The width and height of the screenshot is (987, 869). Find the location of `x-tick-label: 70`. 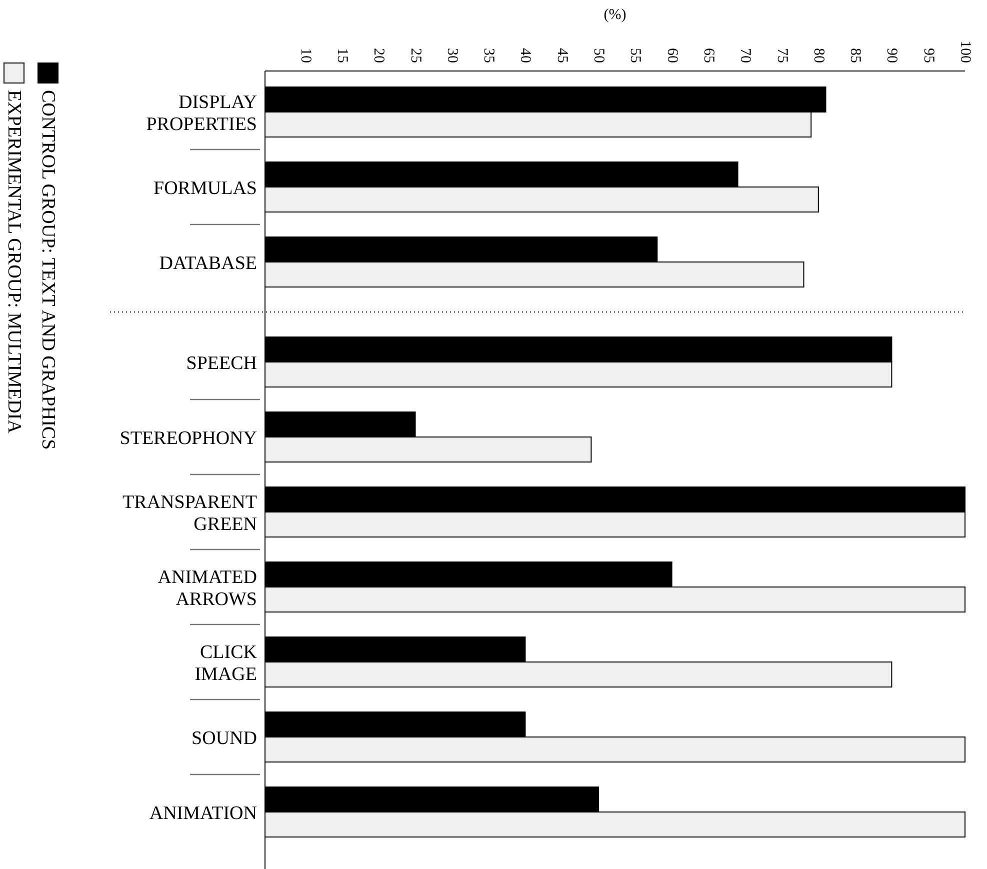

x-tick-label: 70 is located at coordinates (745, 55).